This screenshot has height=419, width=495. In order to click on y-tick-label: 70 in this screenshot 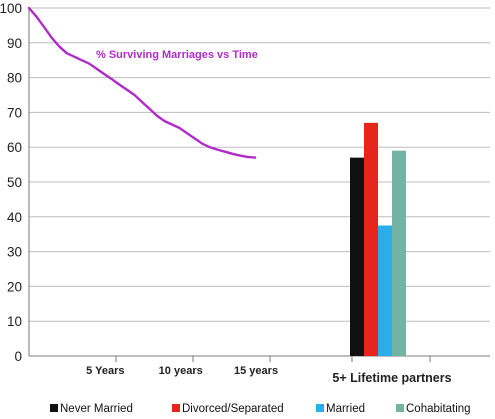, I will do `click(14, 112)`.